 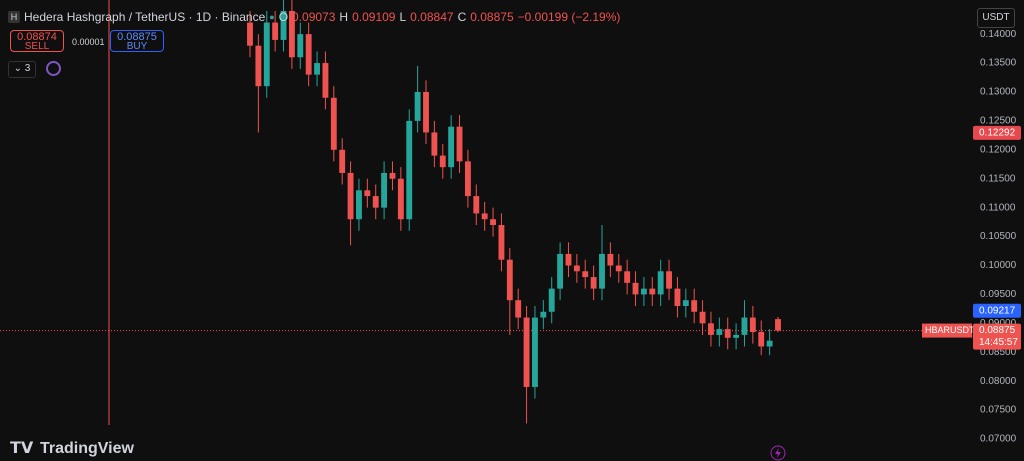 I want to click on countdown: 14:45:57, so click(x=998, y=342).